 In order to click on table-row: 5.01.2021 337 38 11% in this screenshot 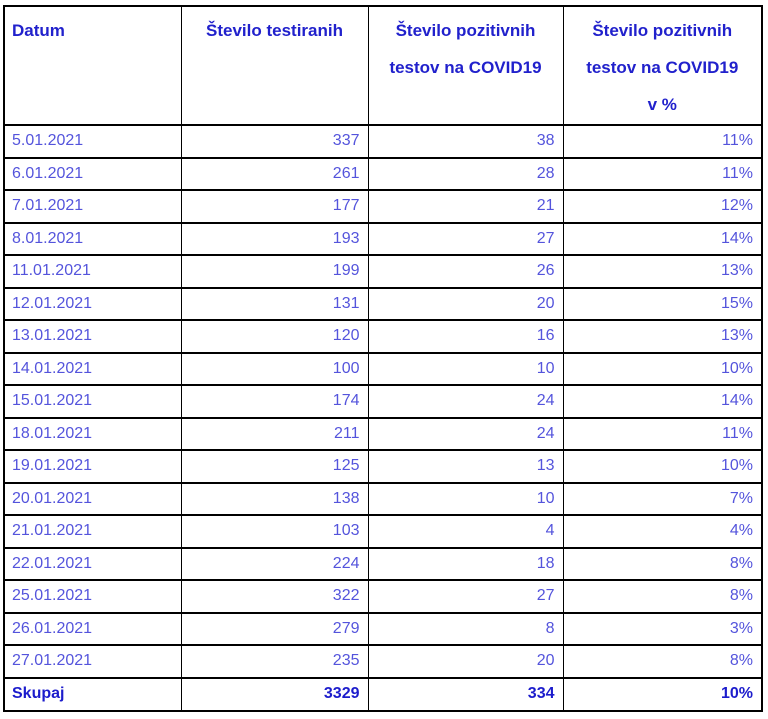, I will do `click(383, 141)`.